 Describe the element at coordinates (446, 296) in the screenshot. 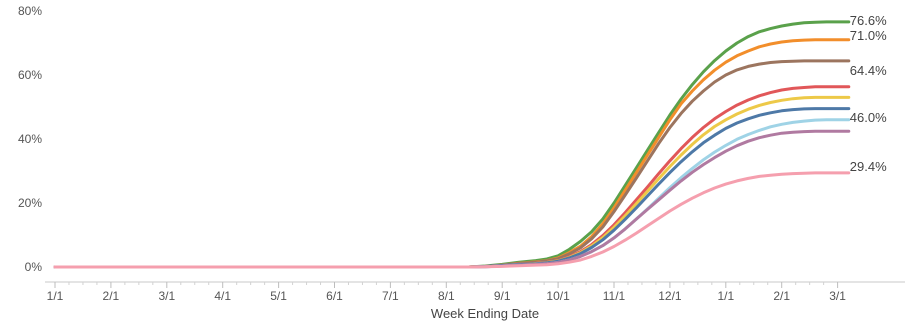

I see `x-tick-label: 8/1` at that location.